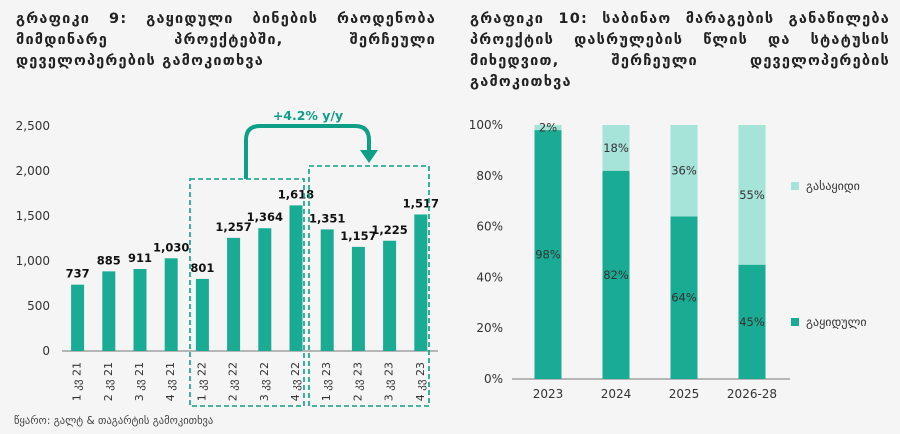 This screenshot has height=434, width=900. I want to click on legend-swatch-unsold, so click(795, 186).